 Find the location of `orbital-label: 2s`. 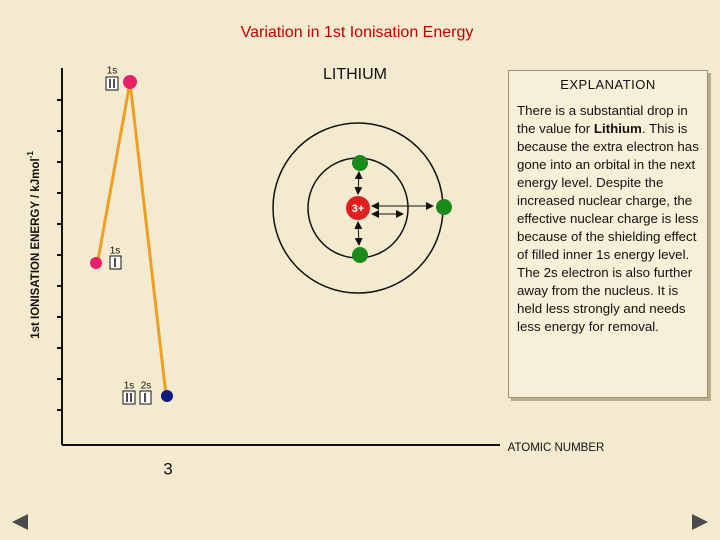

orbital-label: 2s is located at coordinates (146, 386).